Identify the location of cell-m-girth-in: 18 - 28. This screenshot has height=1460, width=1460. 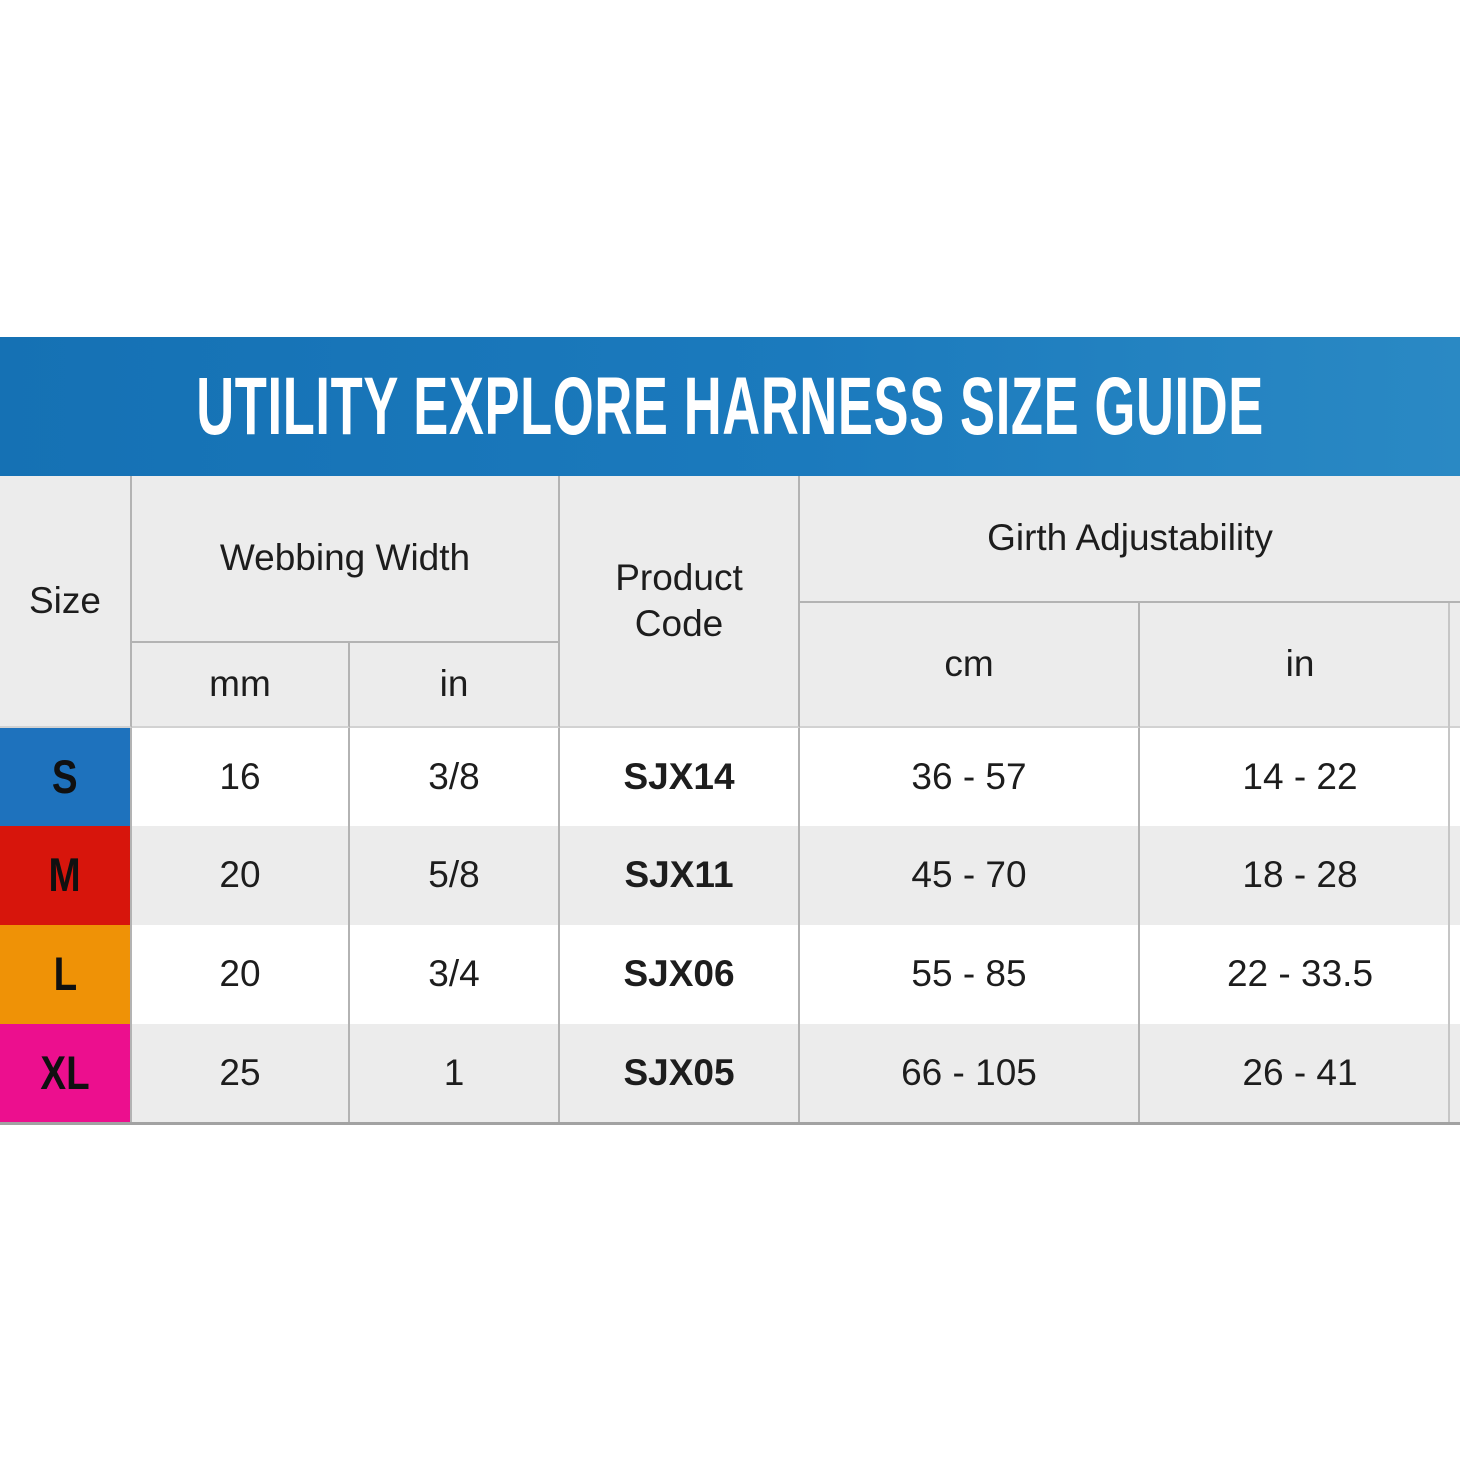
(1300, 875).